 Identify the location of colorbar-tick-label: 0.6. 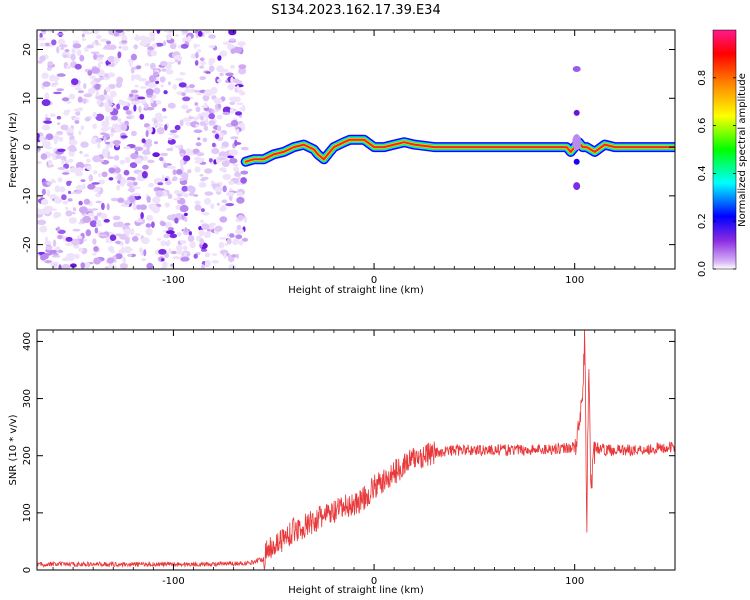
(702, 126).